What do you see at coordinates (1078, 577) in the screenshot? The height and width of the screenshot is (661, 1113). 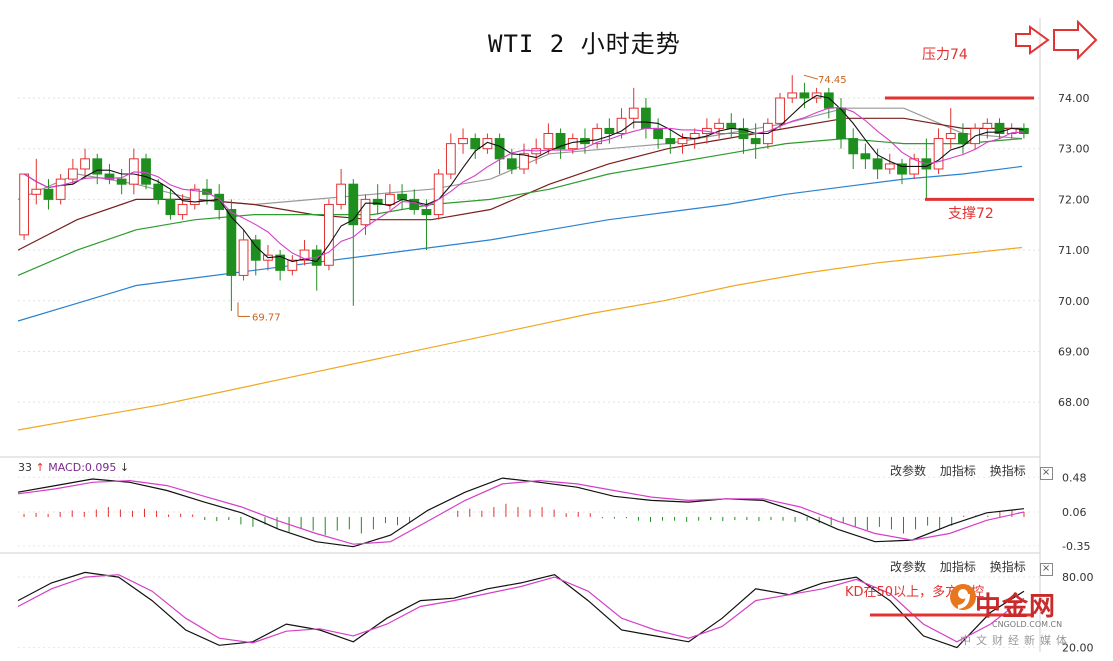 I see `kd-tick-label: 80.00` at bounding box center [1078, 577].